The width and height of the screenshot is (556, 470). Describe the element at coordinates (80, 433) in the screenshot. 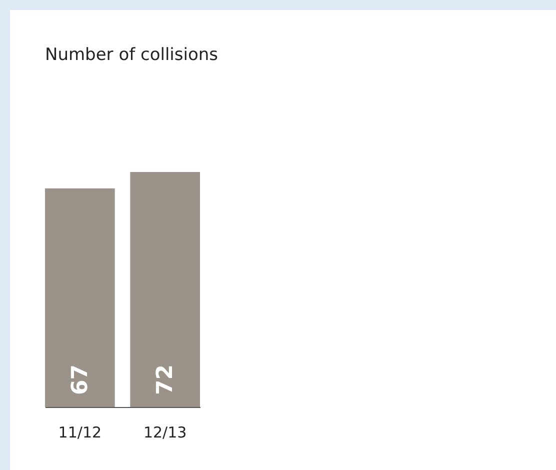

I see `x-tick-label: 11/12` at that location.